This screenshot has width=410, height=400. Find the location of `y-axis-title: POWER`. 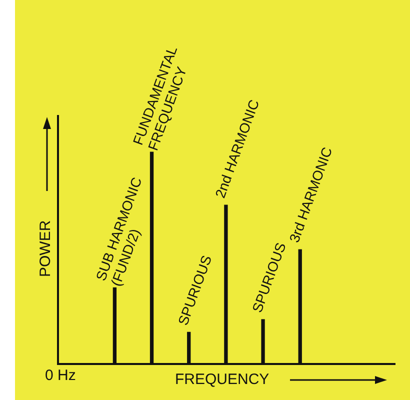

y-axis-title: POWER is located at coordinates (45, 248).